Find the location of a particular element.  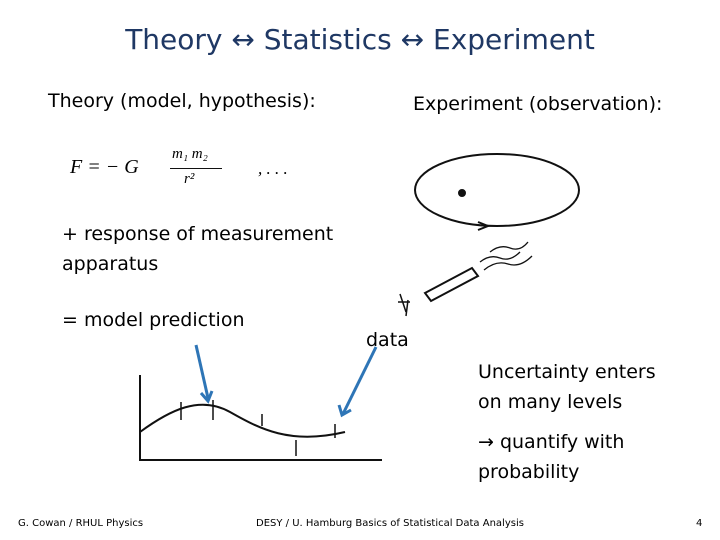

observer-mark is located at coordinates (404, 305).